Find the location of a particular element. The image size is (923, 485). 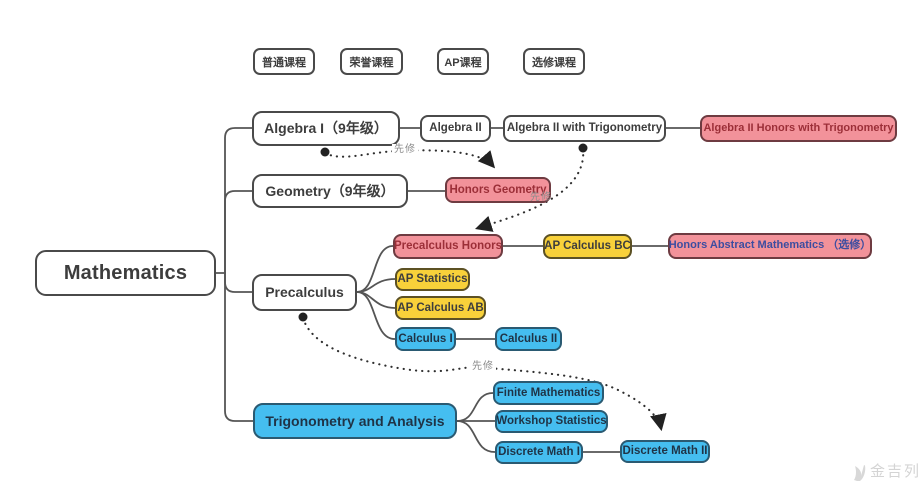

watermark-text: 金吉列 is located at coordinates (895, 471).